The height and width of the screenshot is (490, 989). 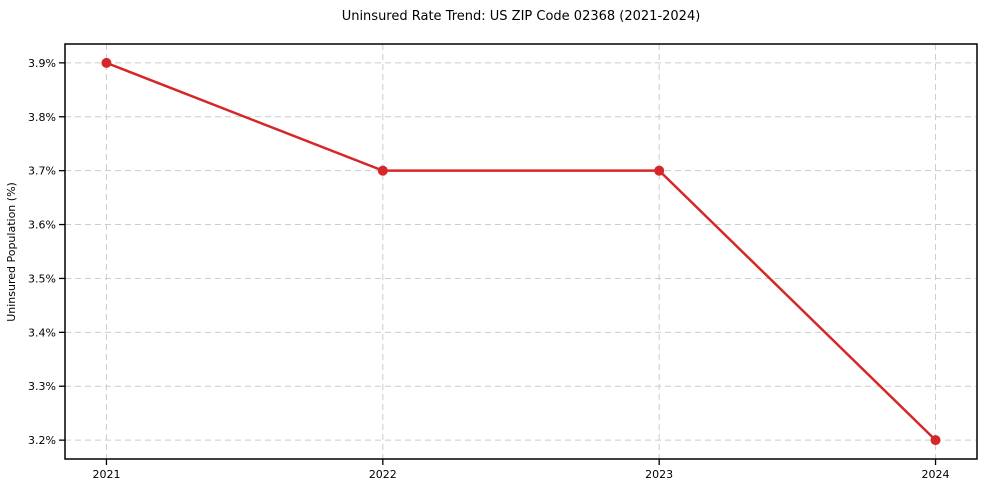 I want to click on y-tick-label: 3.8%, so click(x=42, y=117).